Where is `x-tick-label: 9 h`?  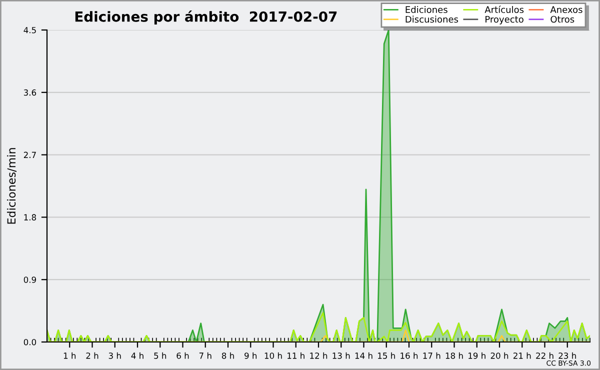 x-tick-label: 9 h is located at coordinates (250, 355).